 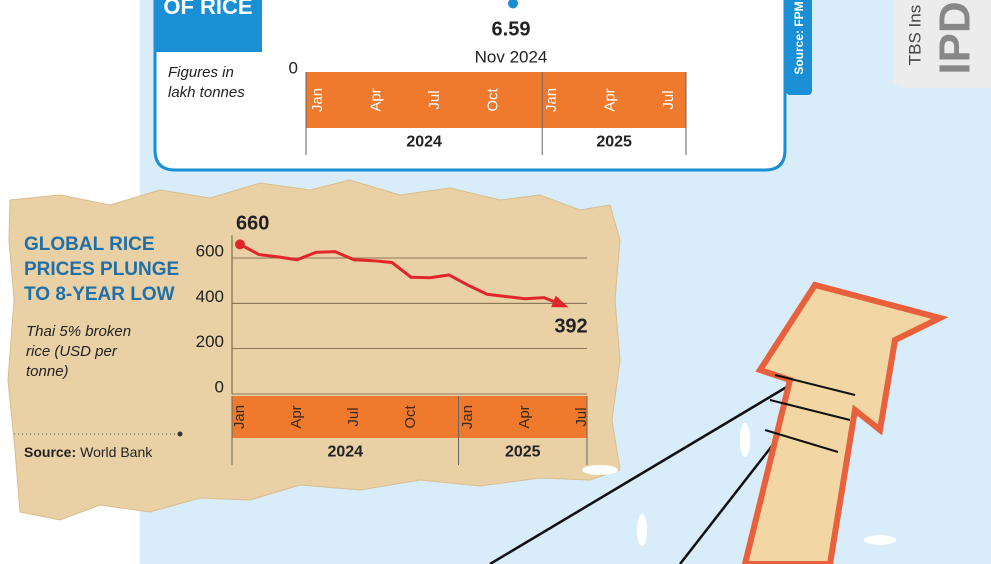 I want to click on y-tick-label: 200, so click(x=210, y=341).